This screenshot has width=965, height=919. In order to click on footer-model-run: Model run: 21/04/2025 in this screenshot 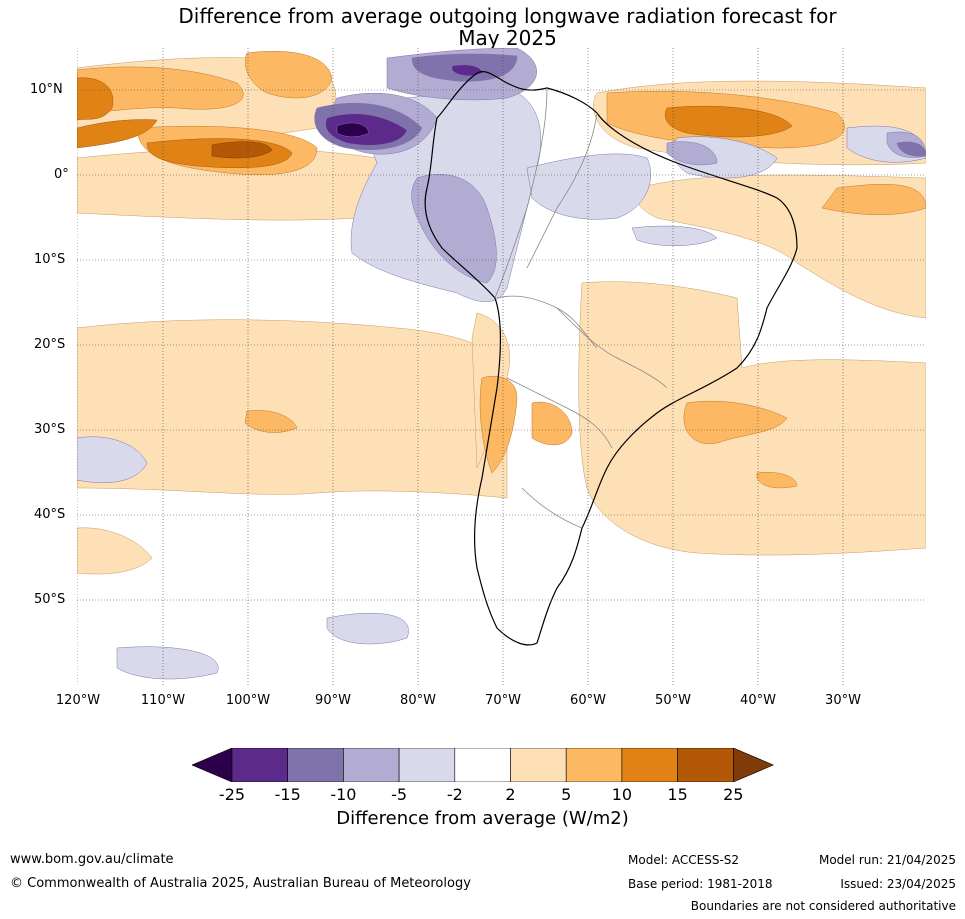, I will do `click(887, 860)`.